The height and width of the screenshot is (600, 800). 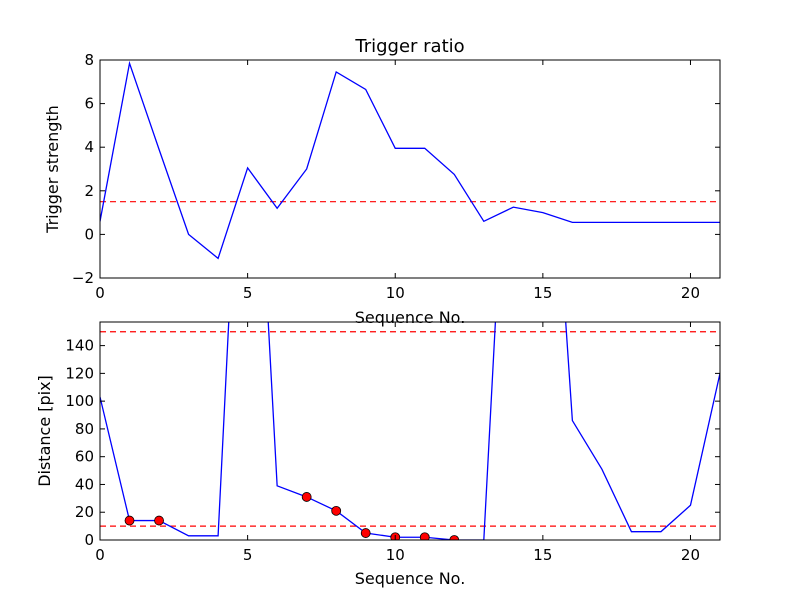 What do you see at coordinates (410, 578) in the screenshot?
I see `bottom-x-axis-label: Sequence No.` at bounding box center [410, 578].